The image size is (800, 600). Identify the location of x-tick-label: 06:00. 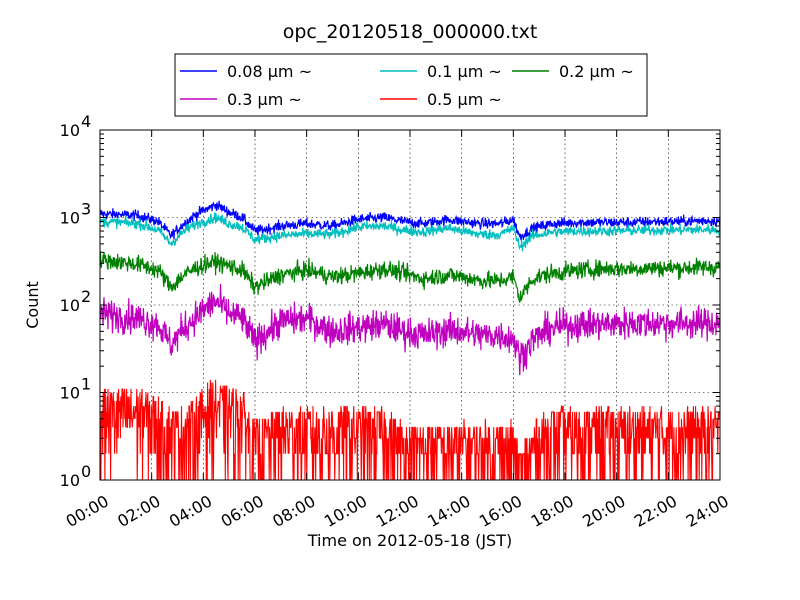
(242, 511).